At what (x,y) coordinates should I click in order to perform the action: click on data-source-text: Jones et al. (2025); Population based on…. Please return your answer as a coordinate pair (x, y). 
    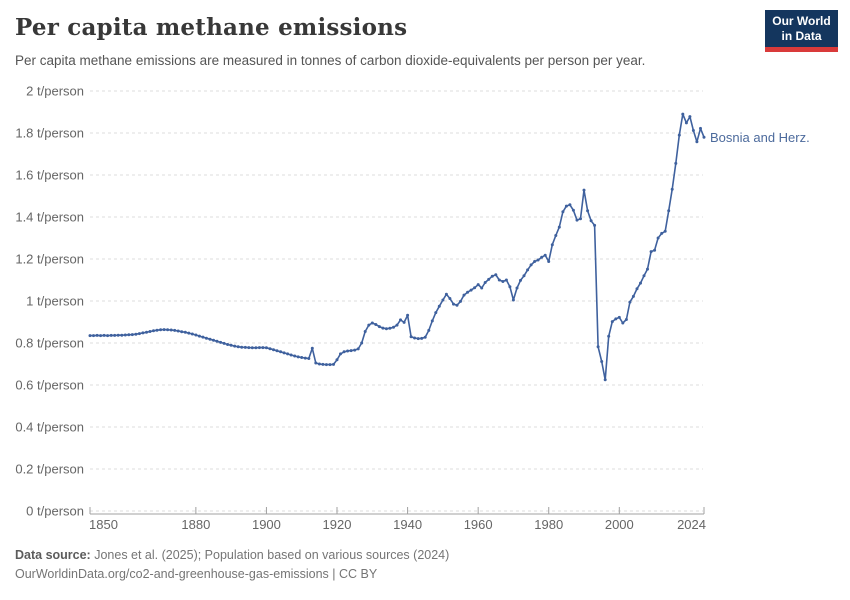
    Looking at the image, I should click on (270, 555).